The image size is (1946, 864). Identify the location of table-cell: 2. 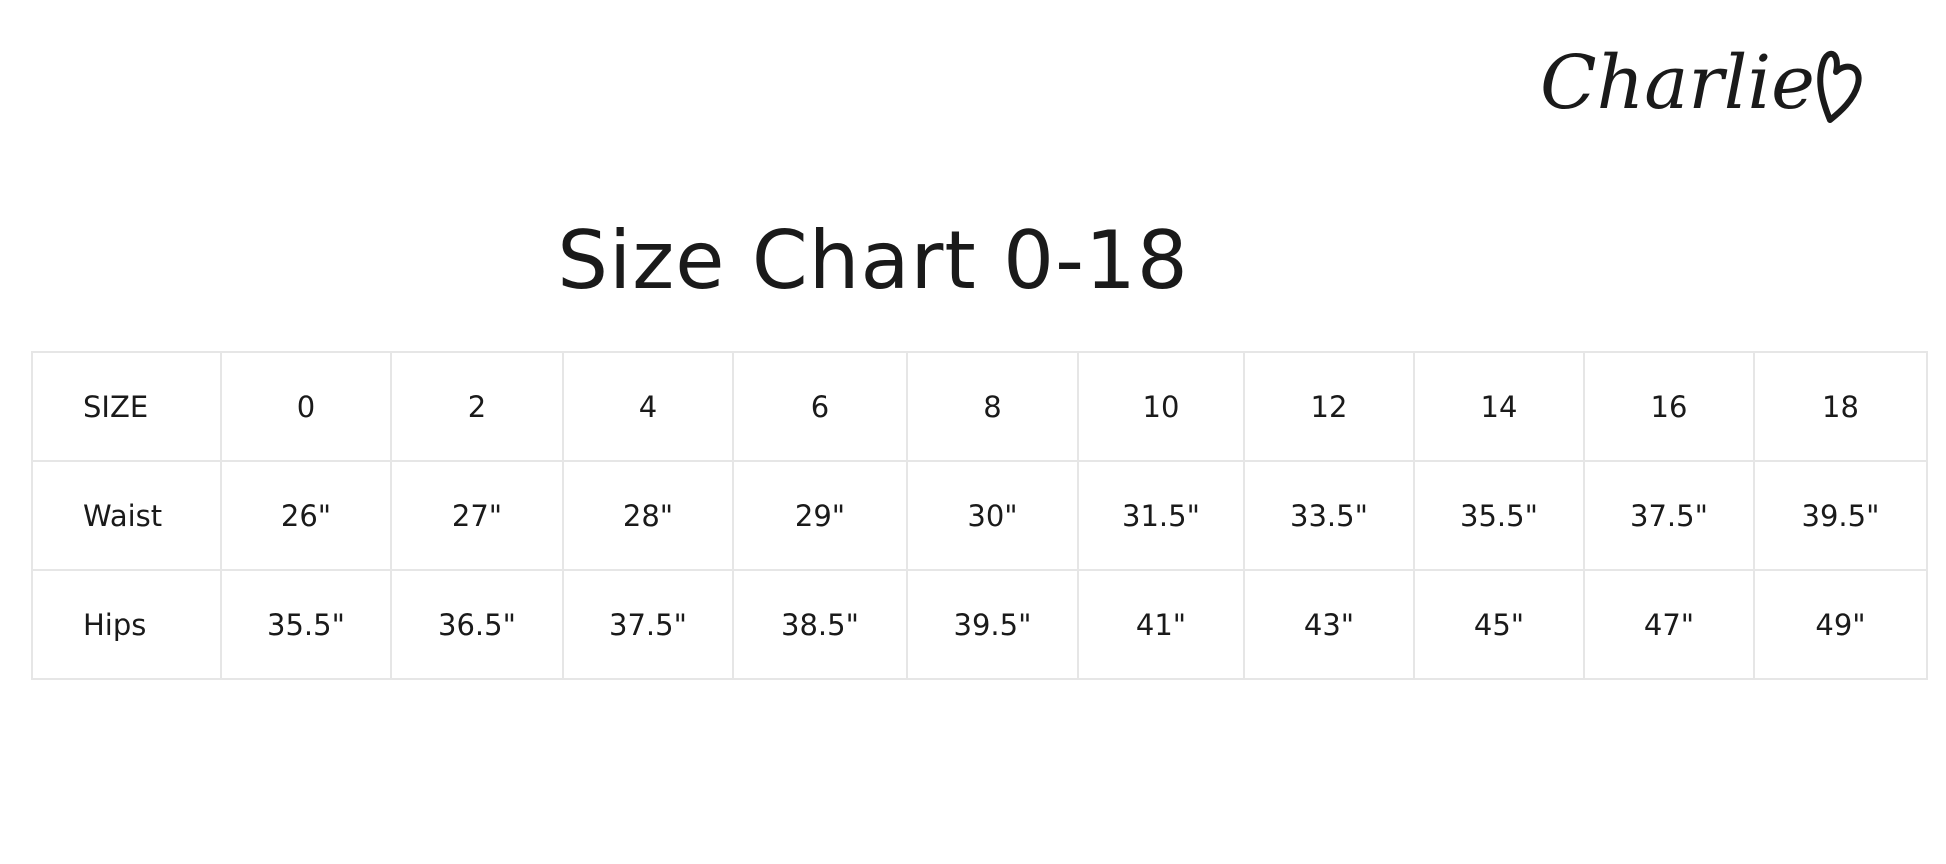
(477, 406).